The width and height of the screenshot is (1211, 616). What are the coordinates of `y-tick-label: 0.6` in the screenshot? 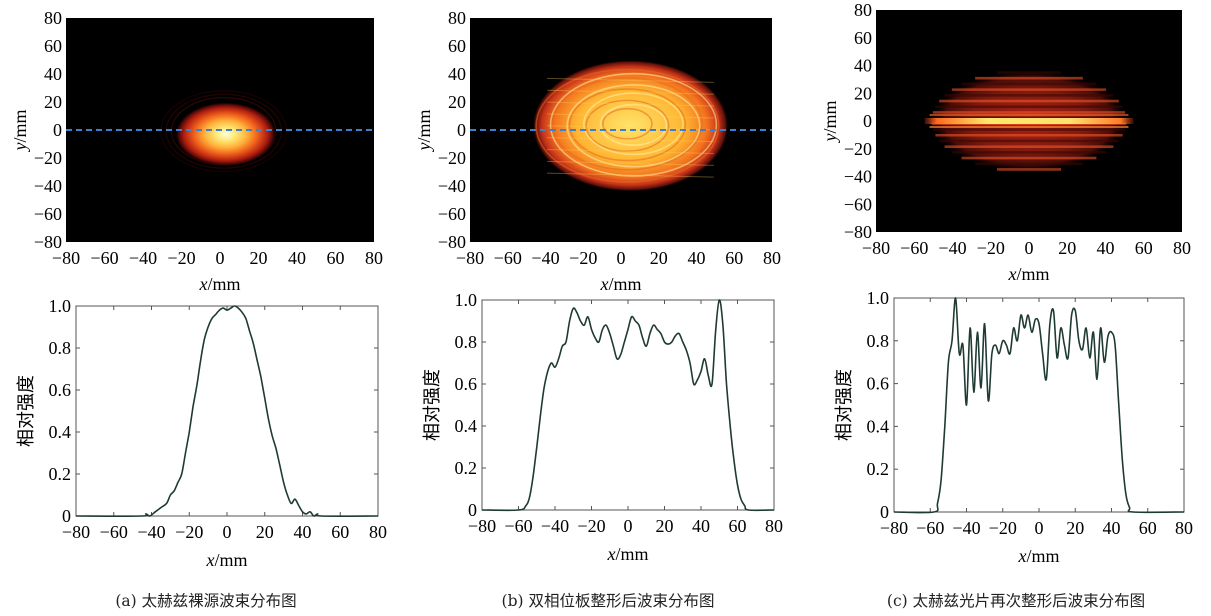 It's located at (60, 390).